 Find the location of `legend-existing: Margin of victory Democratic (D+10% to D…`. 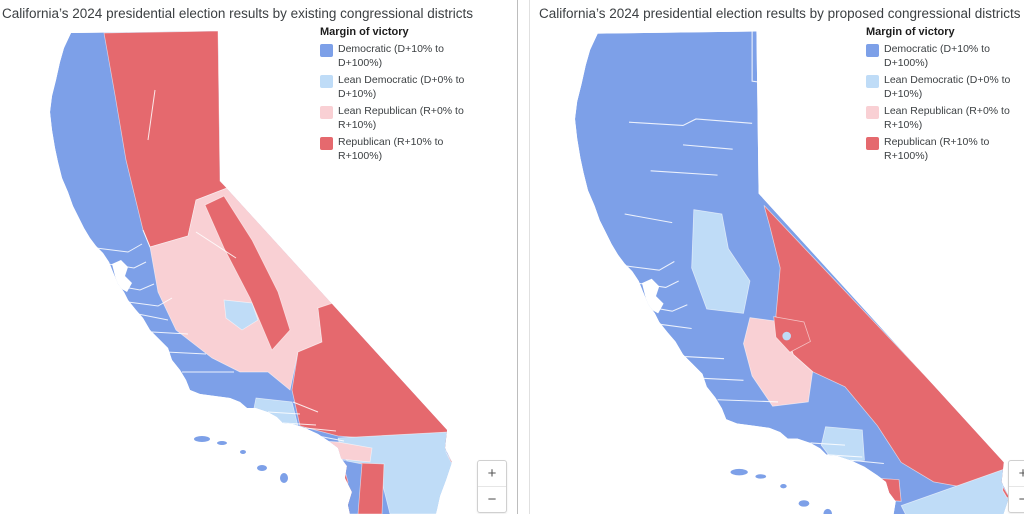

legend-existing: Margin of victory Democratic (D+10% to D… is located at coordinates (404, 96).